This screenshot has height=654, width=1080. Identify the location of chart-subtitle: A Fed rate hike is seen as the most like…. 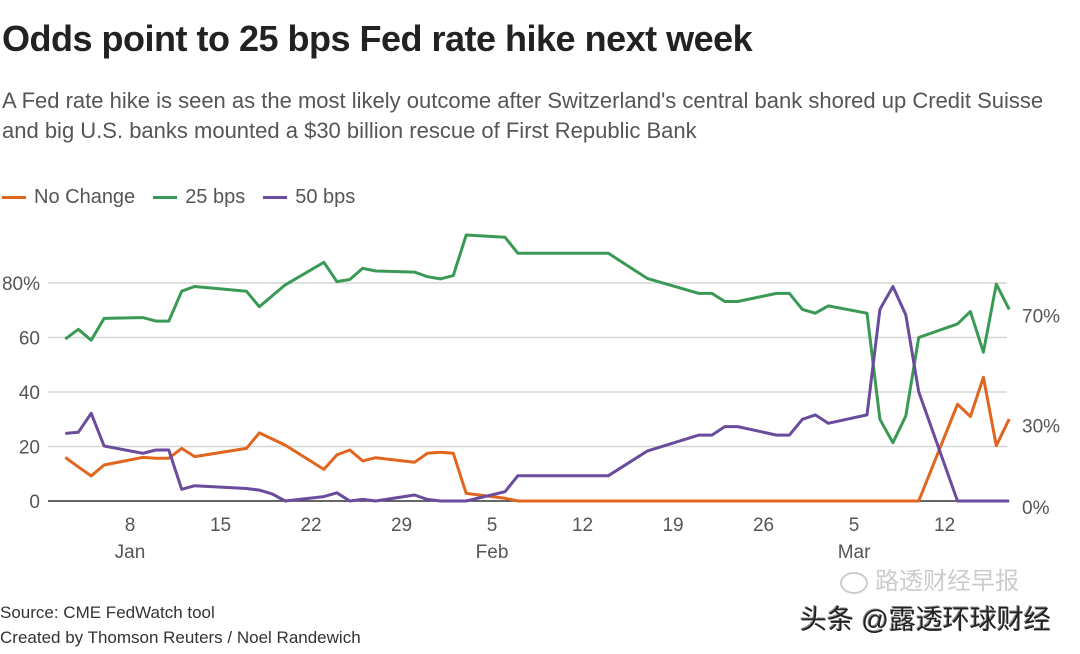
(523, 115).